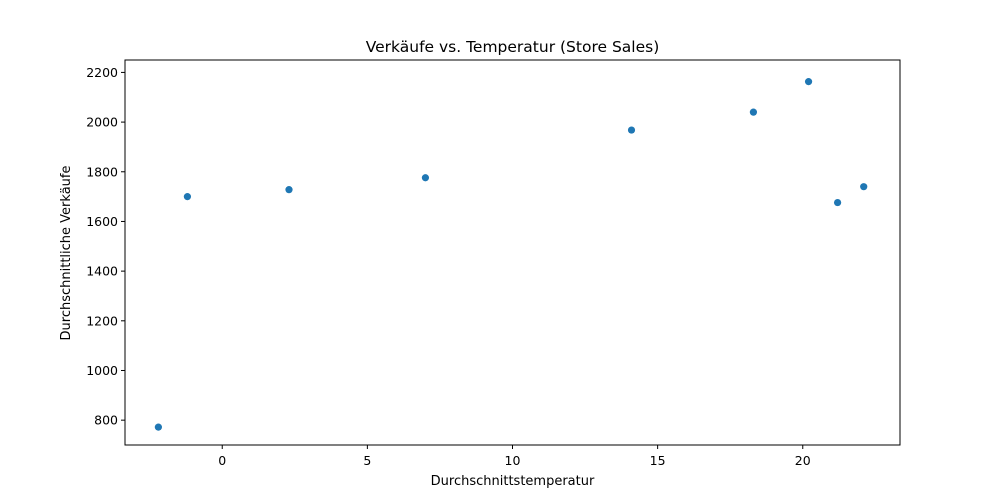 The image size is (1000, 500). I want to click on y-axis-label: Durchschnittliche Verkäufe, so click(66, 253).